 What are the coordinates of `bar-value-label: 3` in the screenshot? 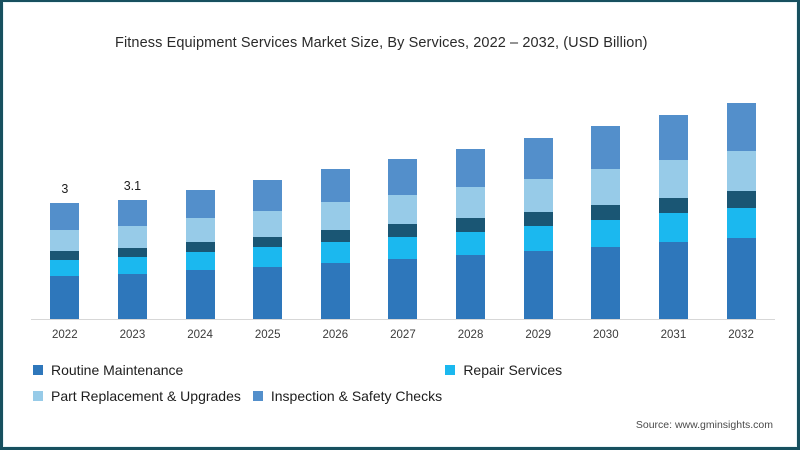 It's located at (65, 189).